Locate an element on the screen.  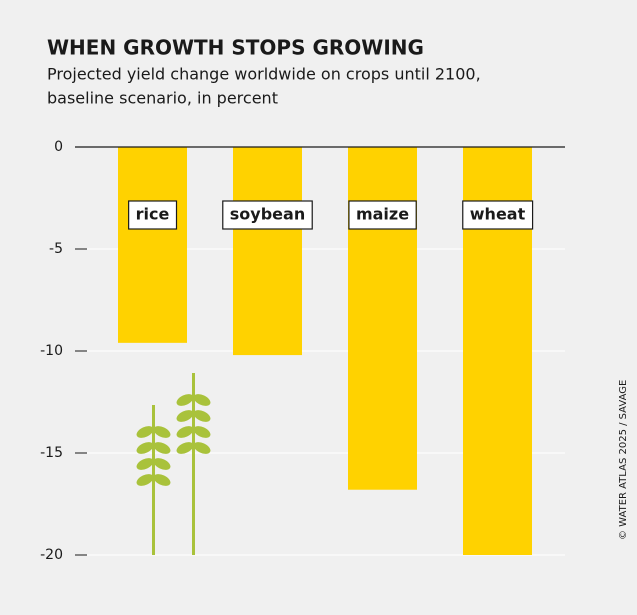
y-tick-label: -20 is located at coordinates (51, 555).